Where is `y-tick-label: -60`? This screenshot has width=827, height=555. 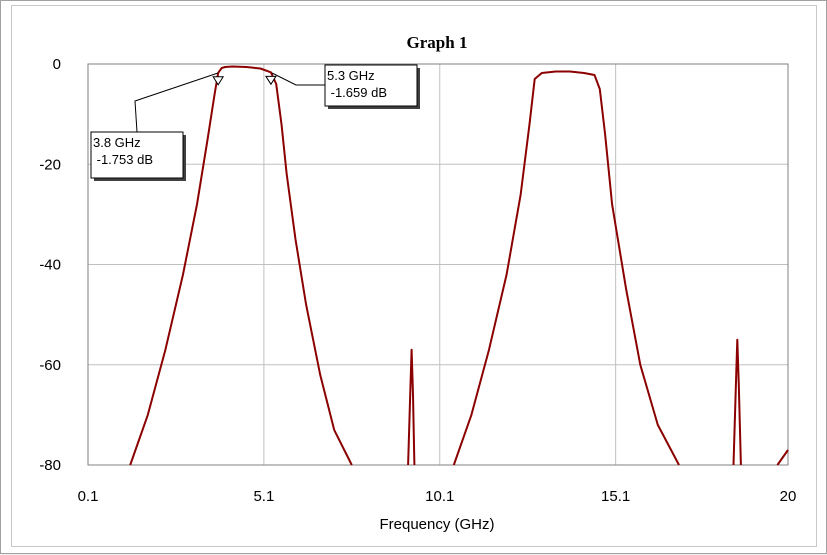
y-tick-label: -60 is located at coordinates (50, 365).